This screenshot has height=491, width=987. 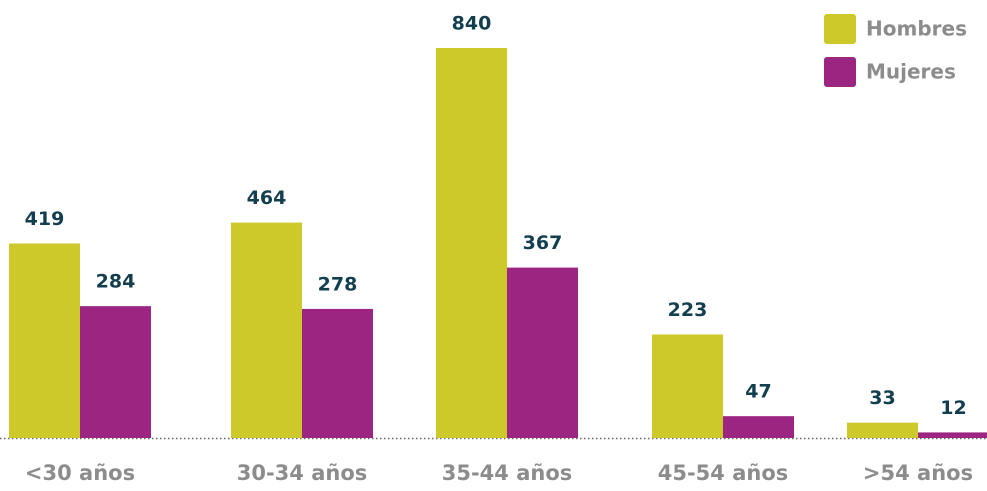 I want to click on x-tick-label: 35-44 años, so click(x=507, y=473).